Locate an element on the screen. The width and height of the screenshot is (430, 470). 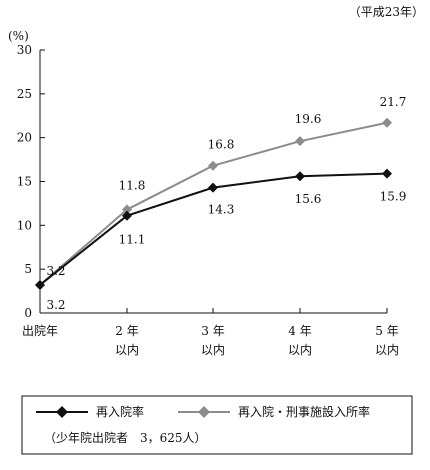
legend-label-series-1: 再入院率 is located at coordinates (120, 411).